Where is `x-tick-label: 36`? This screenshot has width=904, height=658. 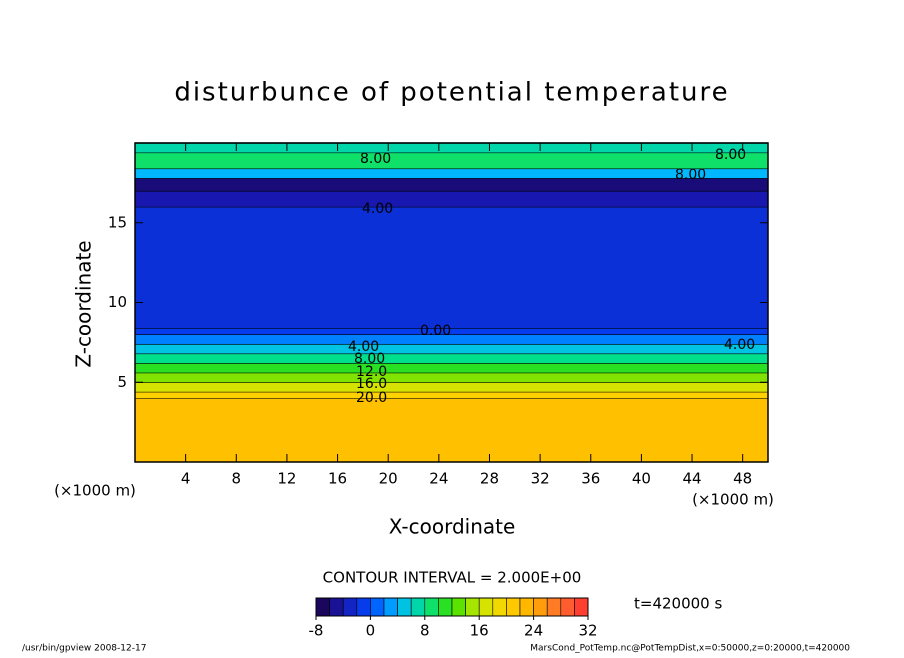
x-tick-label: 36 is located at coordinates (590, 479).